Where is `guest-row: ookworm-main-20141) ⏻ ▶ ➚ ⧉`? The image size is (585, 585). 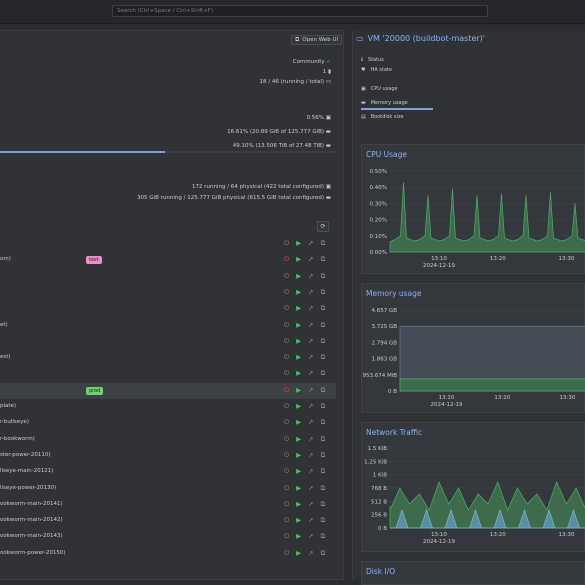 guest-row: ookworm-main-20141) ⏻ ▶ ➚ ⧉ is located at coordinates (168, 505).